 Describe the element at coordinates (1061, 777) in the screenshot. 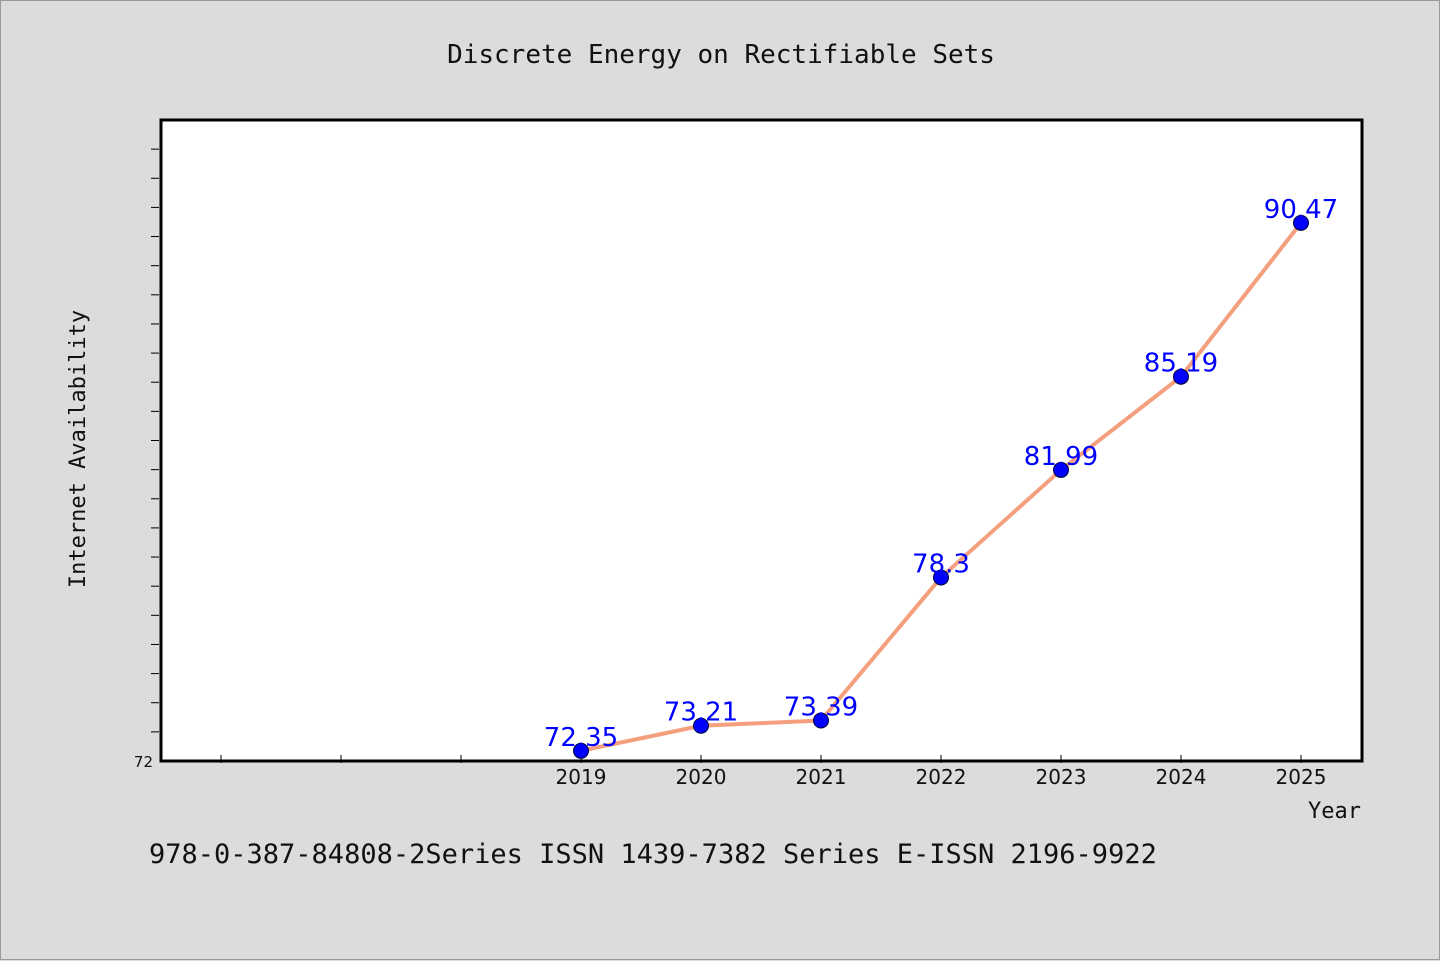

I see `x-tick-label: 2023` at that location.